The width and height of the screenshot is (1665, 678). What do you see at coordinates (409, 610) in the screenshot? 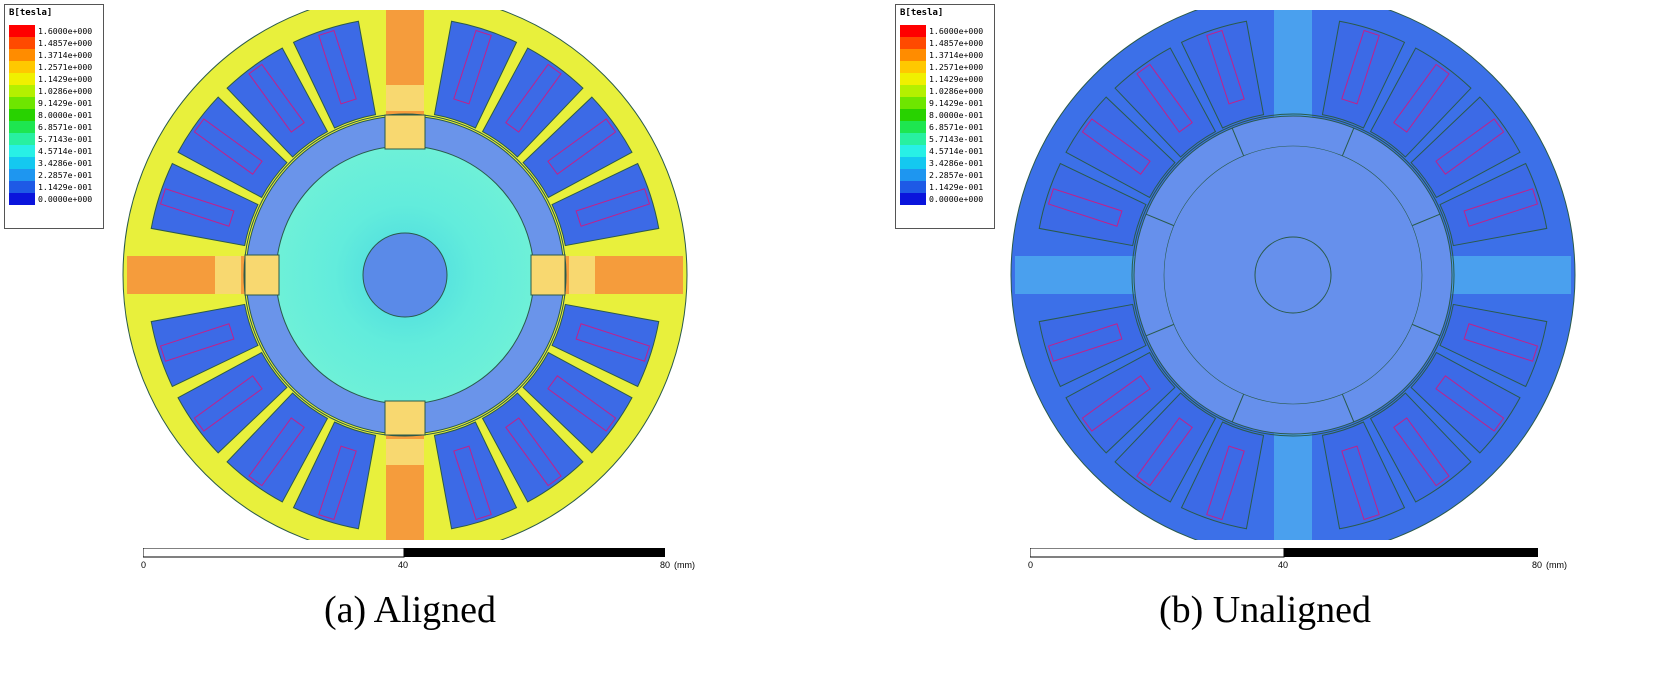
I see `caption-aligned: (a) Aligned` at bounding box center [409, 610].